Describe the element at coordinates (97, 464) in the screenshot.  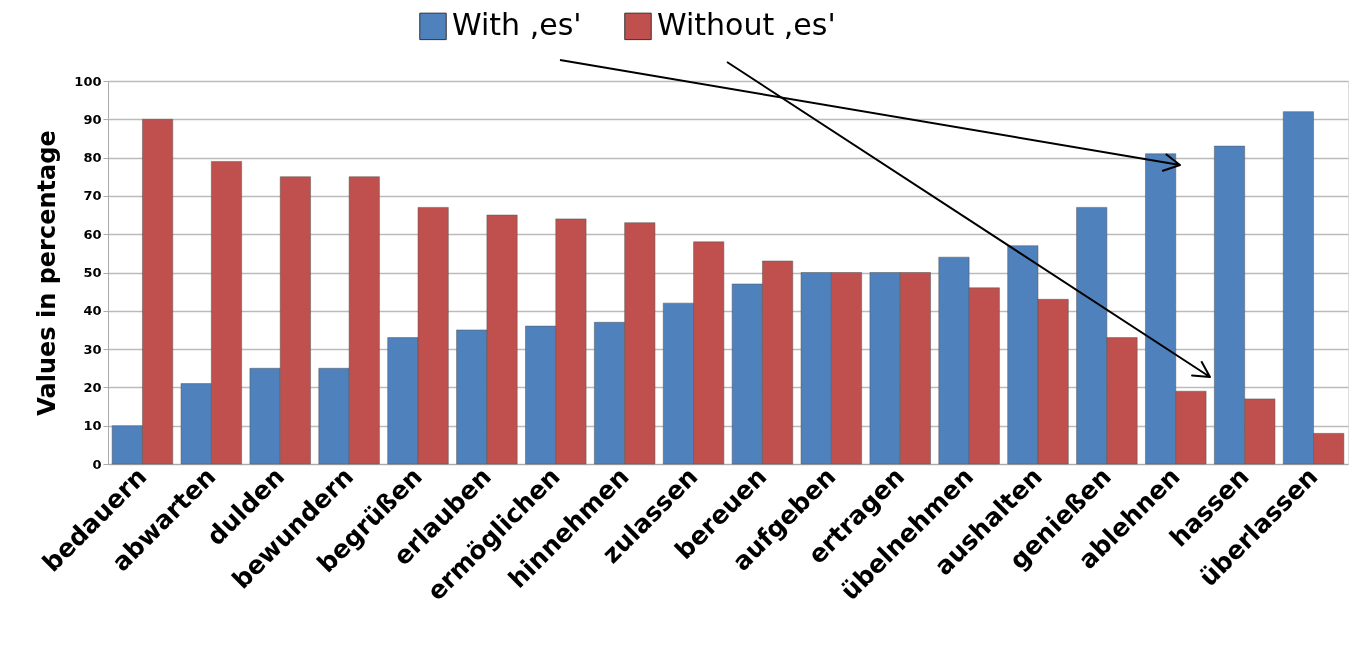
I see `y-tick-label: 0` at that location.